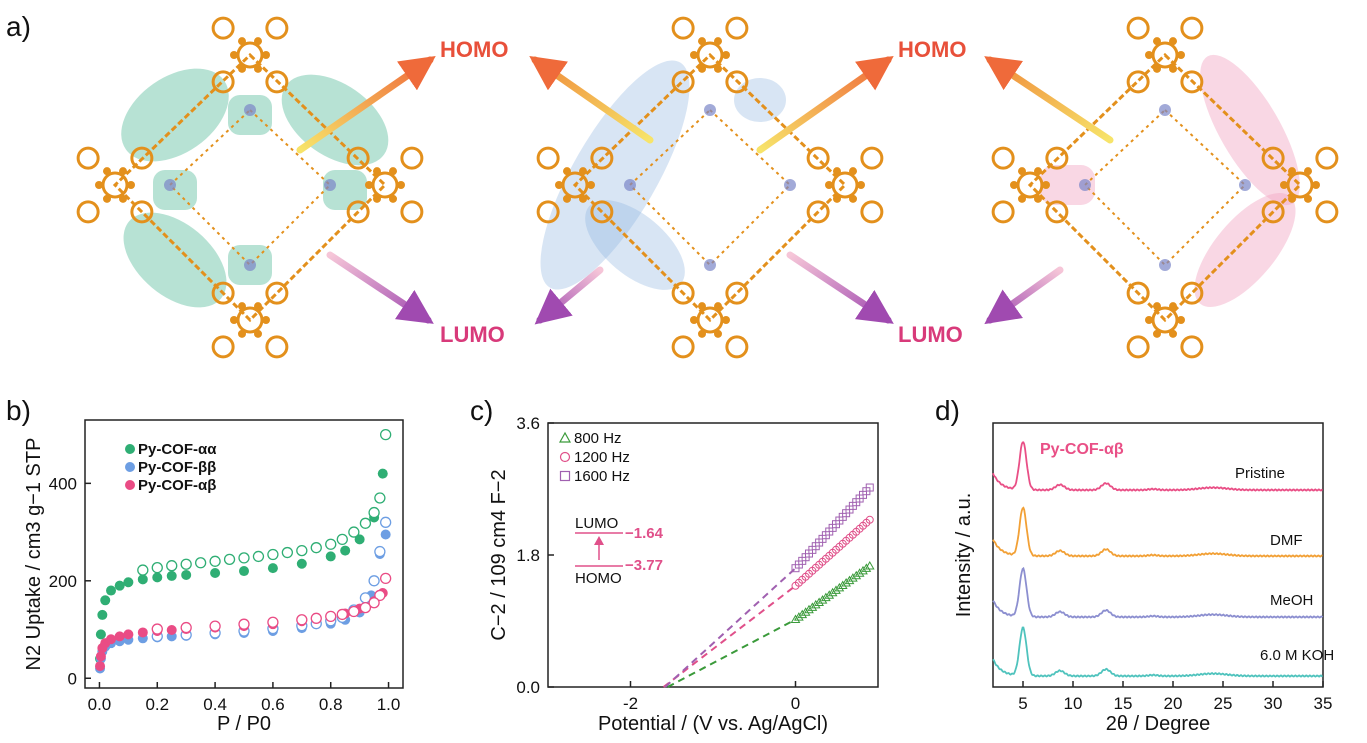 This screenshot has width=1367, height=743. What do you see at coordinates (1082, 449) in the screenshot?
I see `chart-title: Py-COF-αβ` at bounding box center [1082, 449].